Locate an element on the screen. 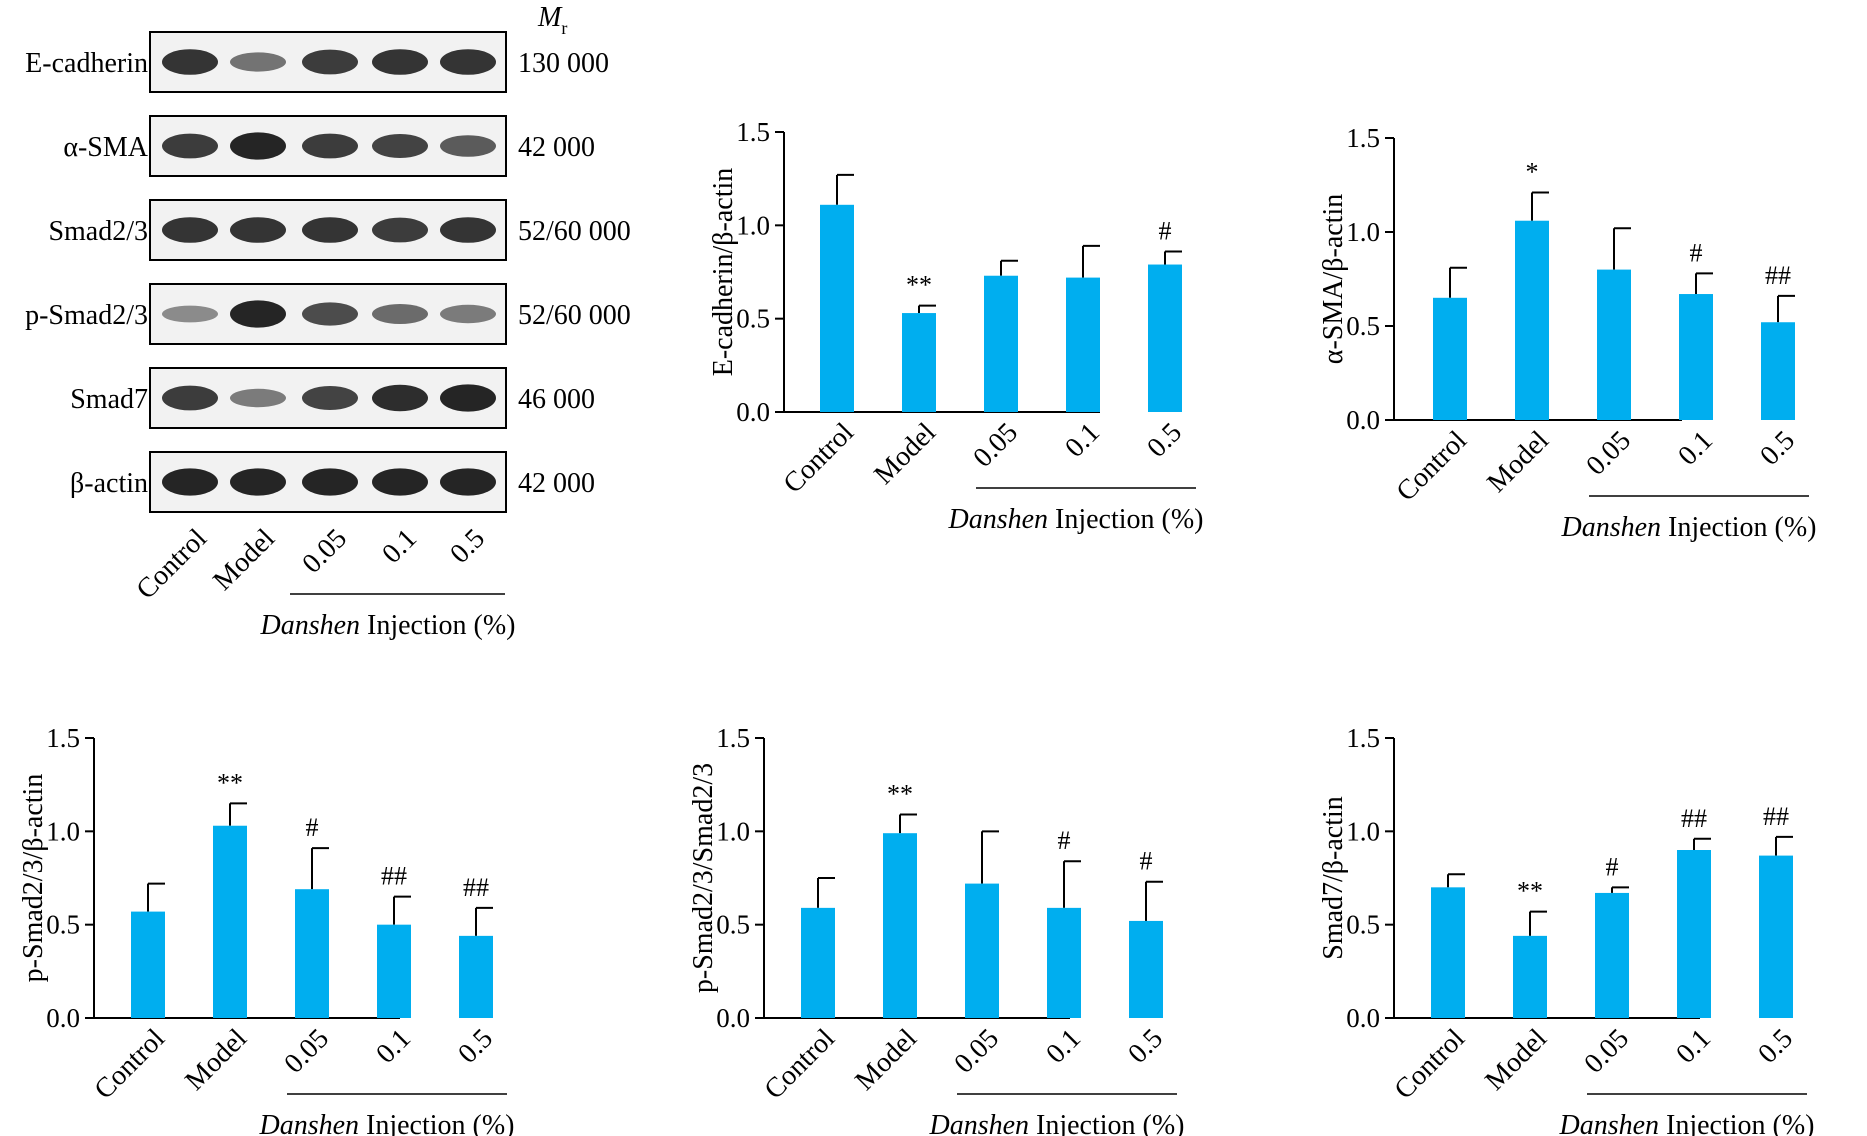 The width and height of the screenshot is (1867, 1136). mr-subscript: r is located at coordinates (564, 28).